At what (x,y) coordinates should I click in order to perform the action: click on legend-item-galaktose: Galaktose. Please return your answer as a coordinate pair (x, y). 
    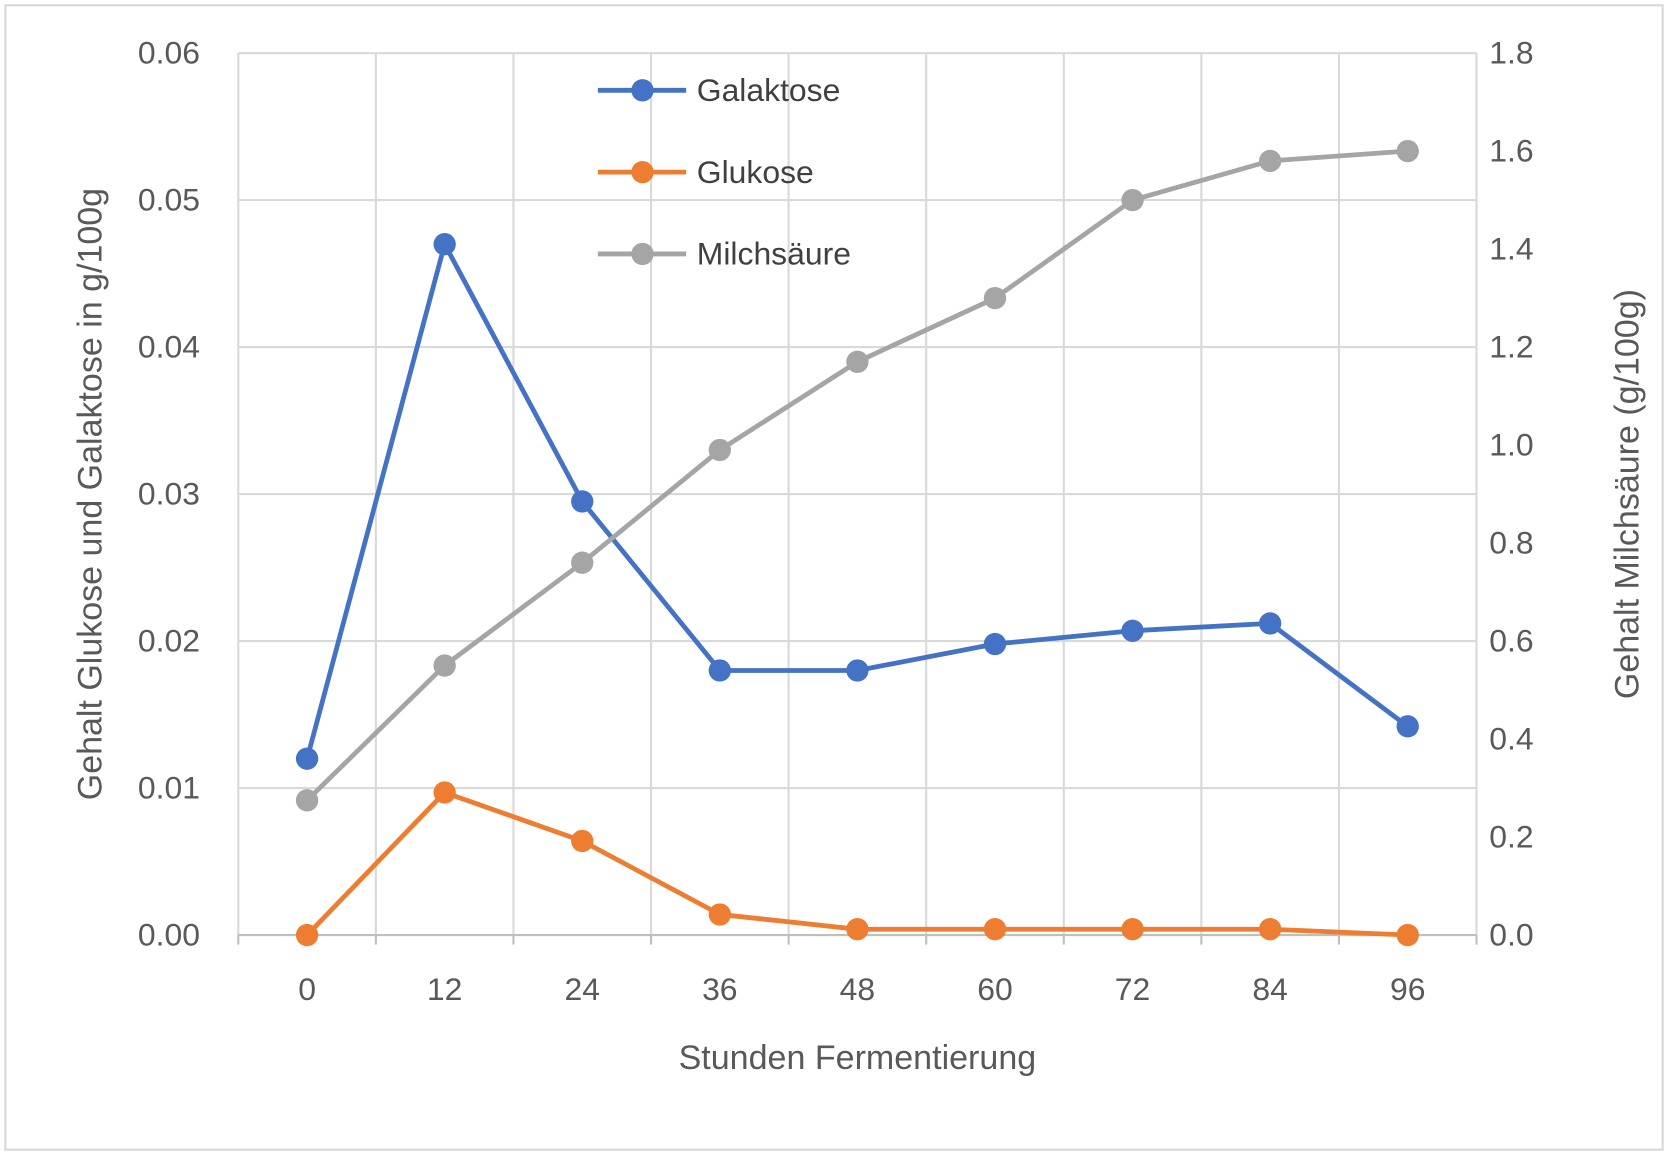
    Looking at the image, I should click on (719, 90).